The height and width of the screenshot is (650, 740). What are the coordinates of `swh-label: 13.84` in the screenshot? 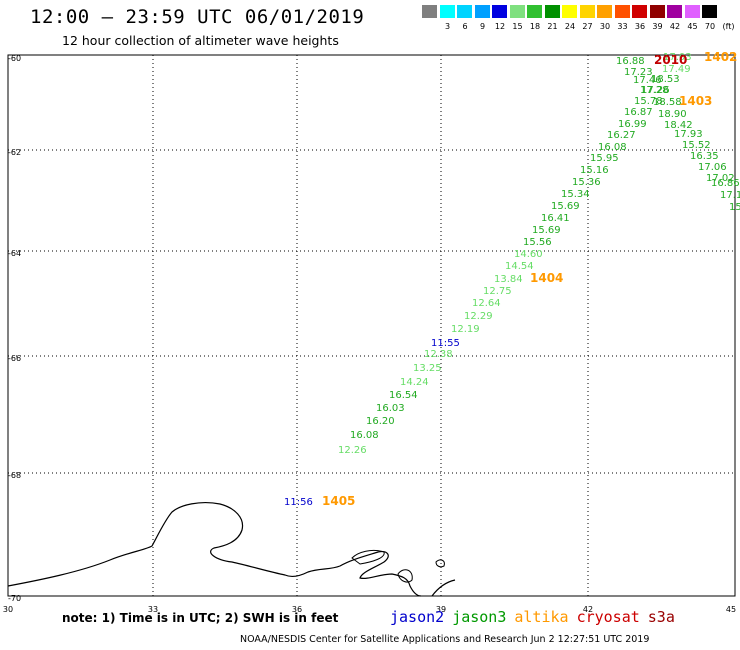 It's located at (508, 279).